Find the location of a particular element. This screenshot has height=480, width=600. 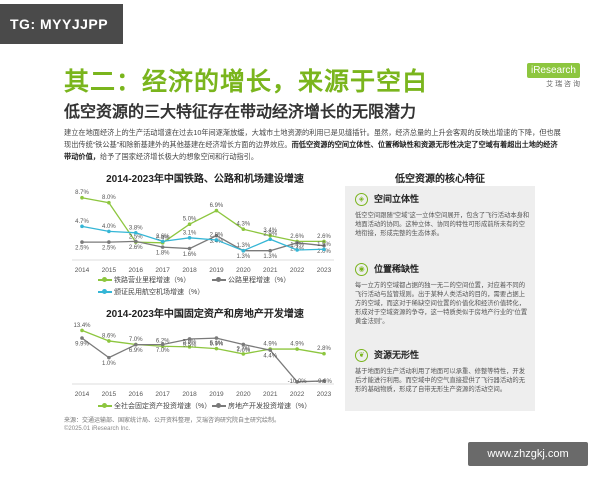

c1-xtick-2019: 2019 is located at coordinates (216, 270).